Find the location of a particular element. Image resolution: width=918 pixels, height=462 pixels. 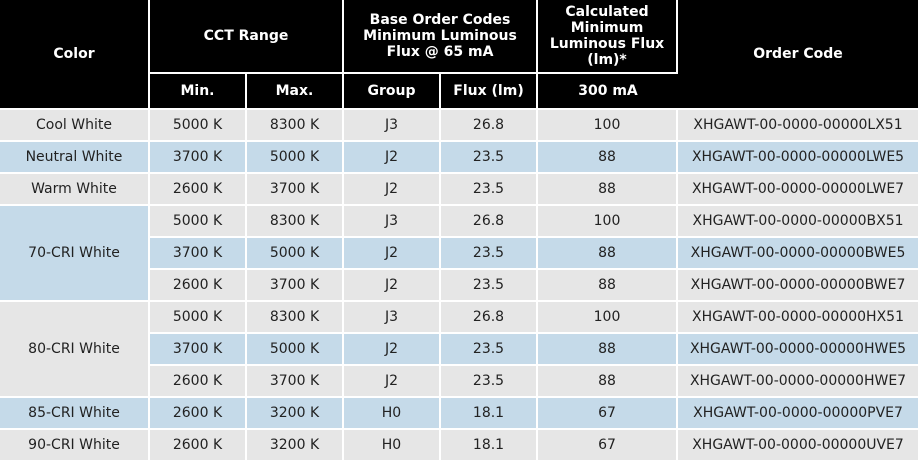

order-code-cell: XHGAWT-00-0000-00000BWE7 is located at coordinates (798, 286).